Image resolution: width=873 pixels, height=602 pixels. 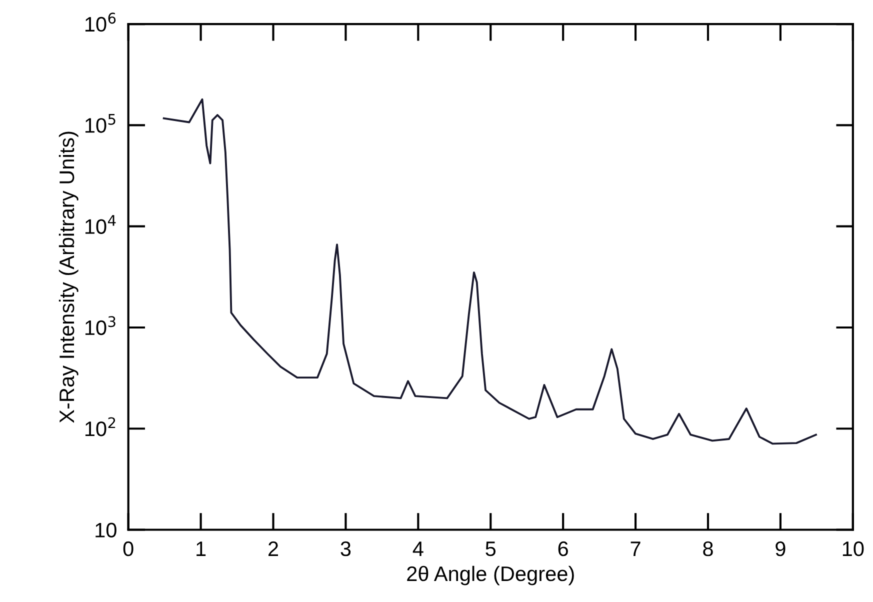 What do you see at coordinates (418, 549) in the screenshot?
I see `x-tick-label: 4` at bounding box center [418, 549].